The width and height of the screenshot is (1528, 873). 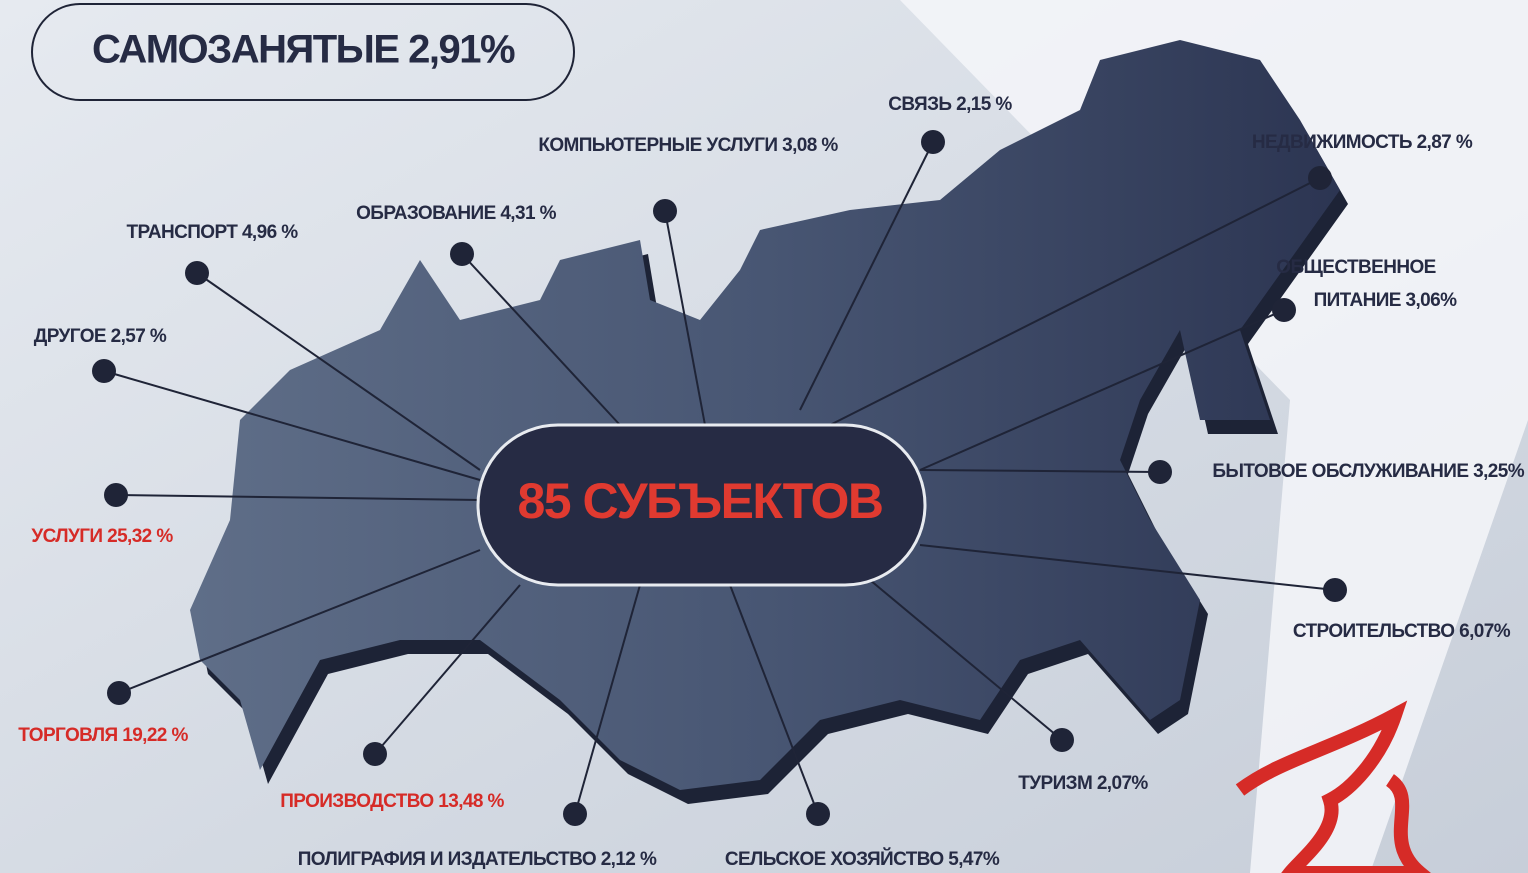 I want to click on category-label: ОБЩЕСТВЕННОЕ, so click(x=1355, y=267).